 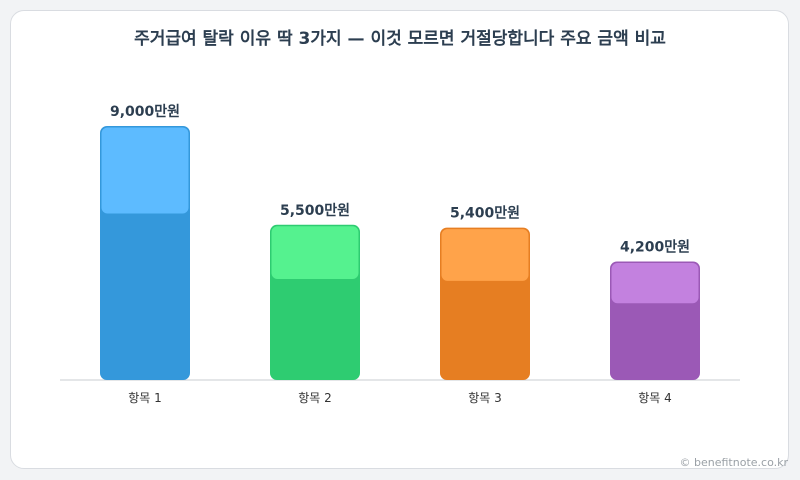 What do you see at coordinates (315, 398) in the screenshot?
I see `x-tick-label-2: 항목 2` at bounding box center [315, 398].